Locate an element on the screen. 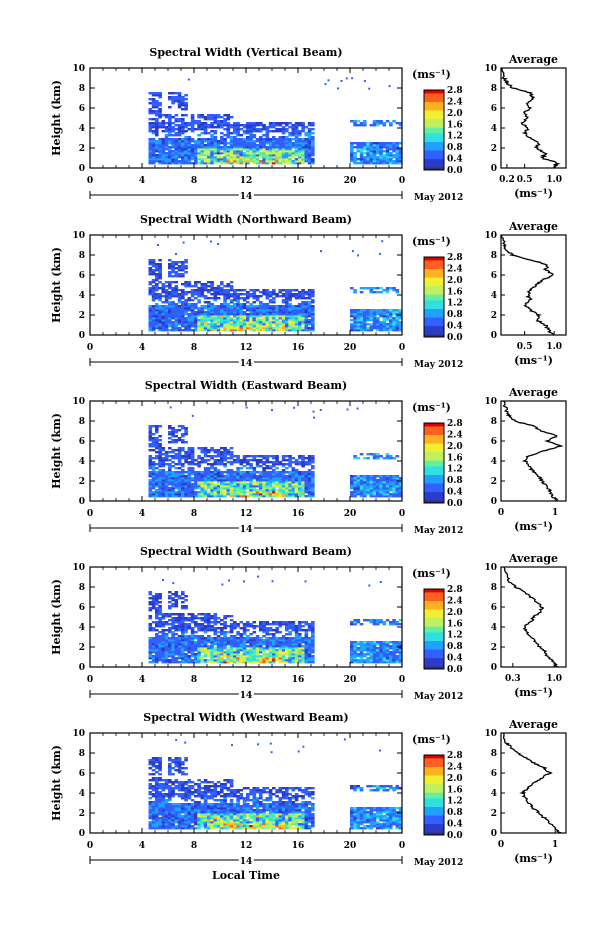 Image resolution: width=616 pixels, height=929 pixels. x-tick-label: 0 is located at coordinates (402, 348).